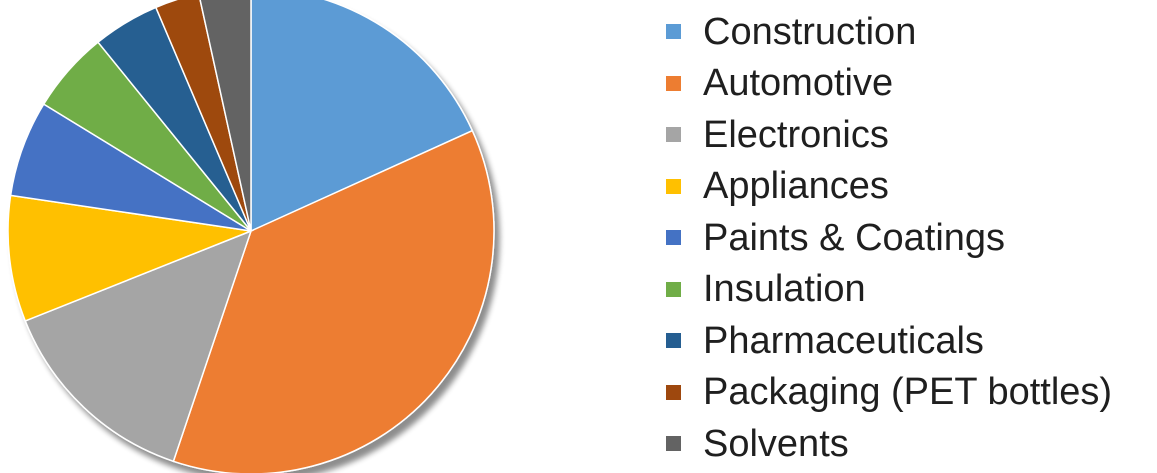 This screenshot has height=473, width=1157. I want to click on pie-slice-appliances, so click(130, 258).